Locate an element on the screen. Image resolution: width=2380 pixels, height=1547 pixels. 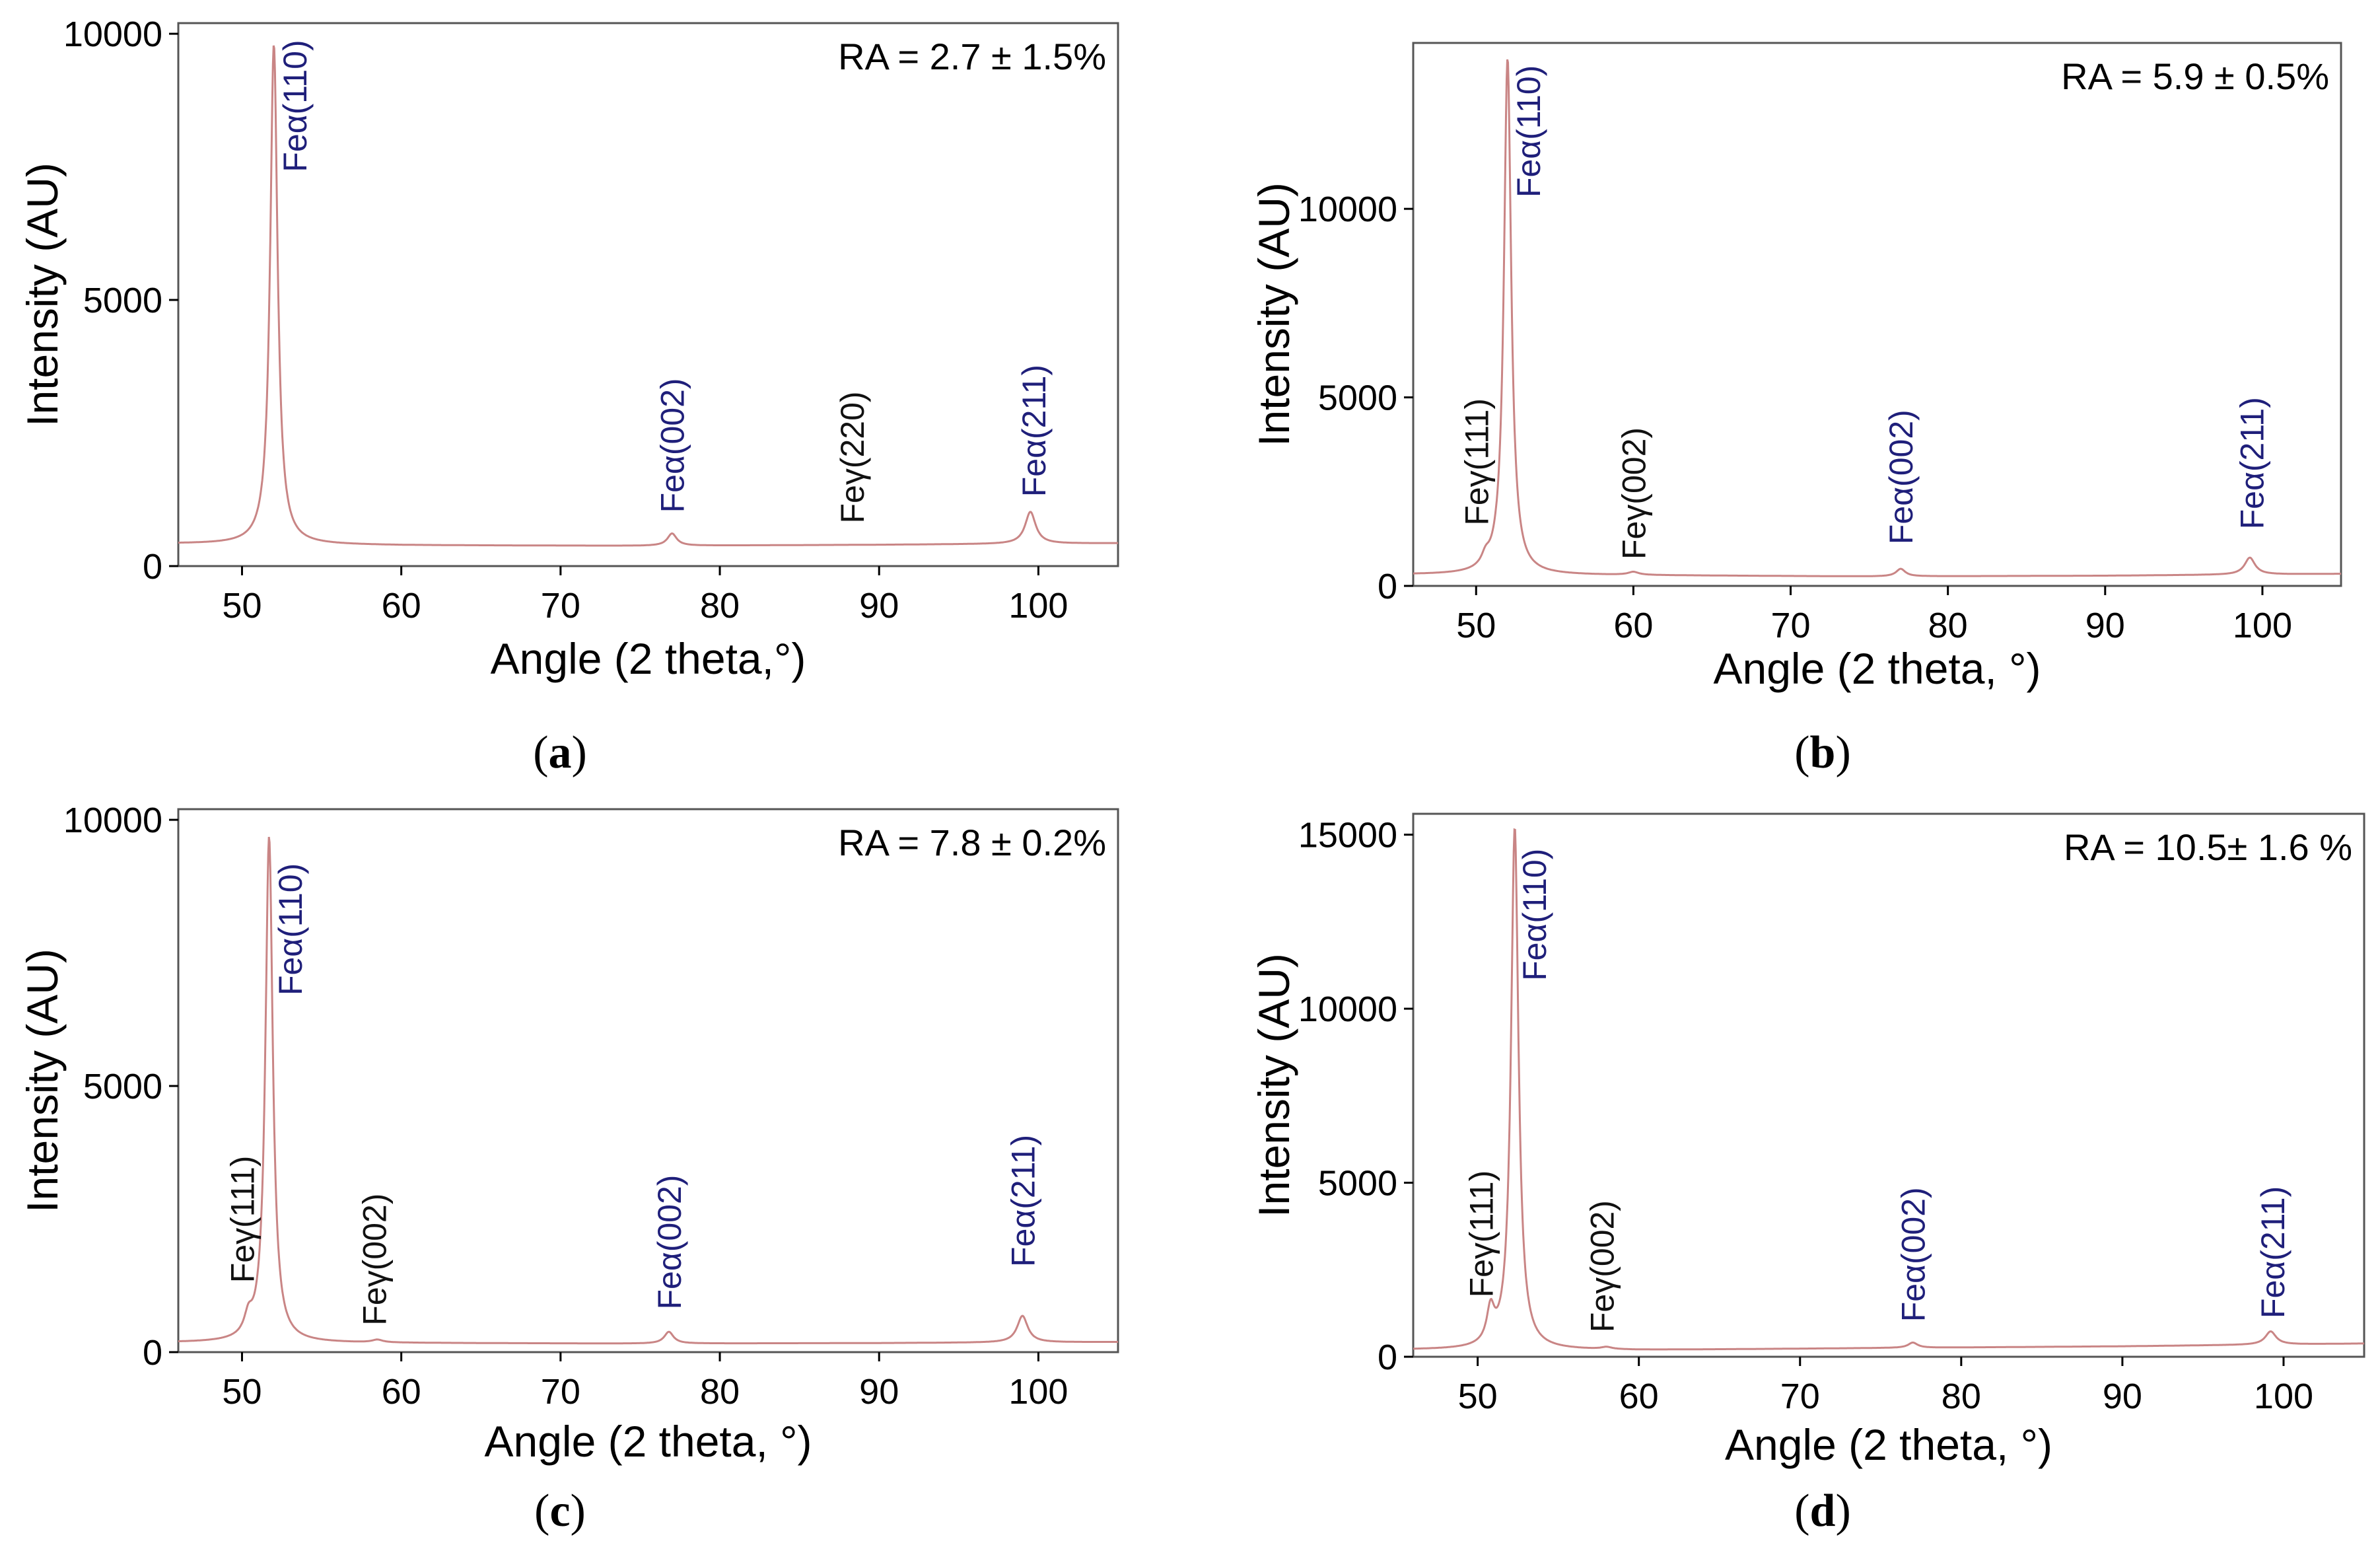
panel-caption: (d) is located at coordinates (1822, 1511).